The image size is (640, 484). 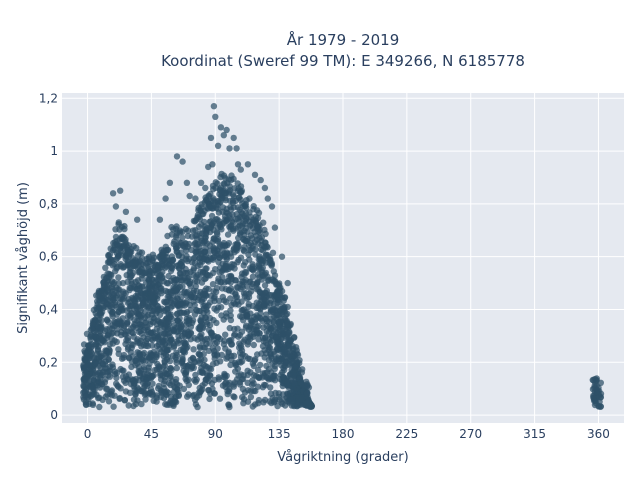 What do you see at coordinates (54, 151) in the screenshot?
I see `y-tick-label: 1` at bounding box center [54, 151].